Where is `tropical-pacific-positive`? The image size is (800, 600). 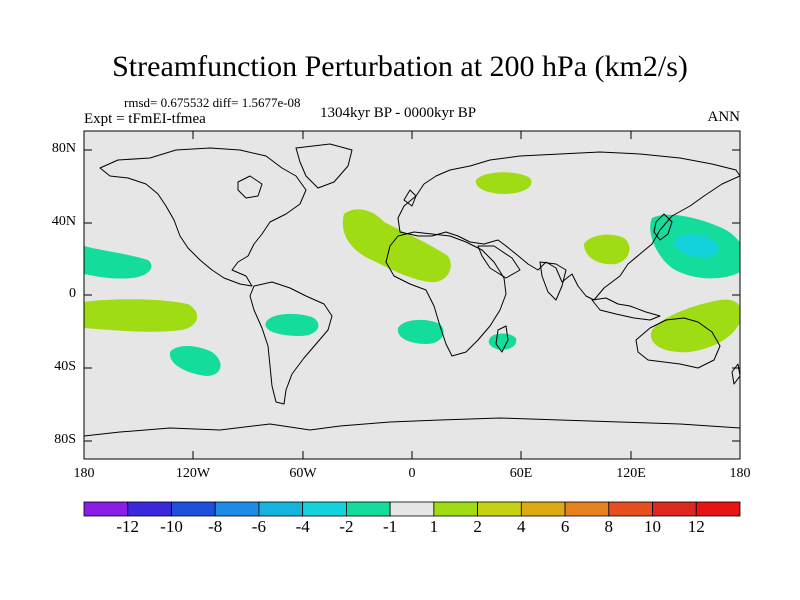
tropical-pacific-positive is located at coordinates (141, 315).